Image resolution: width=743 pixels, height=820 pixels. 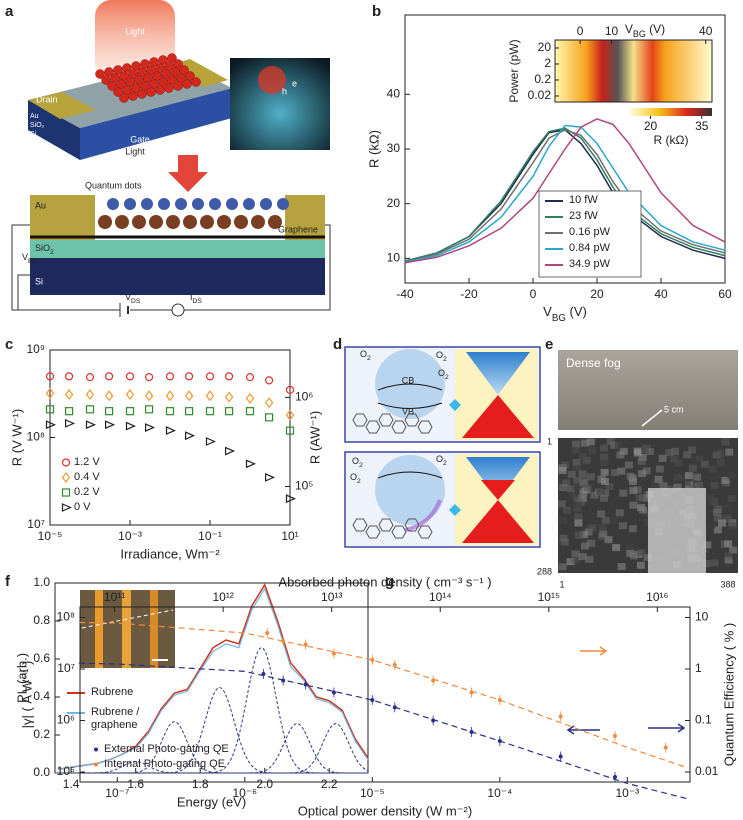 I want to click on legend-label: 23 fW, so click(x=583, y=216).